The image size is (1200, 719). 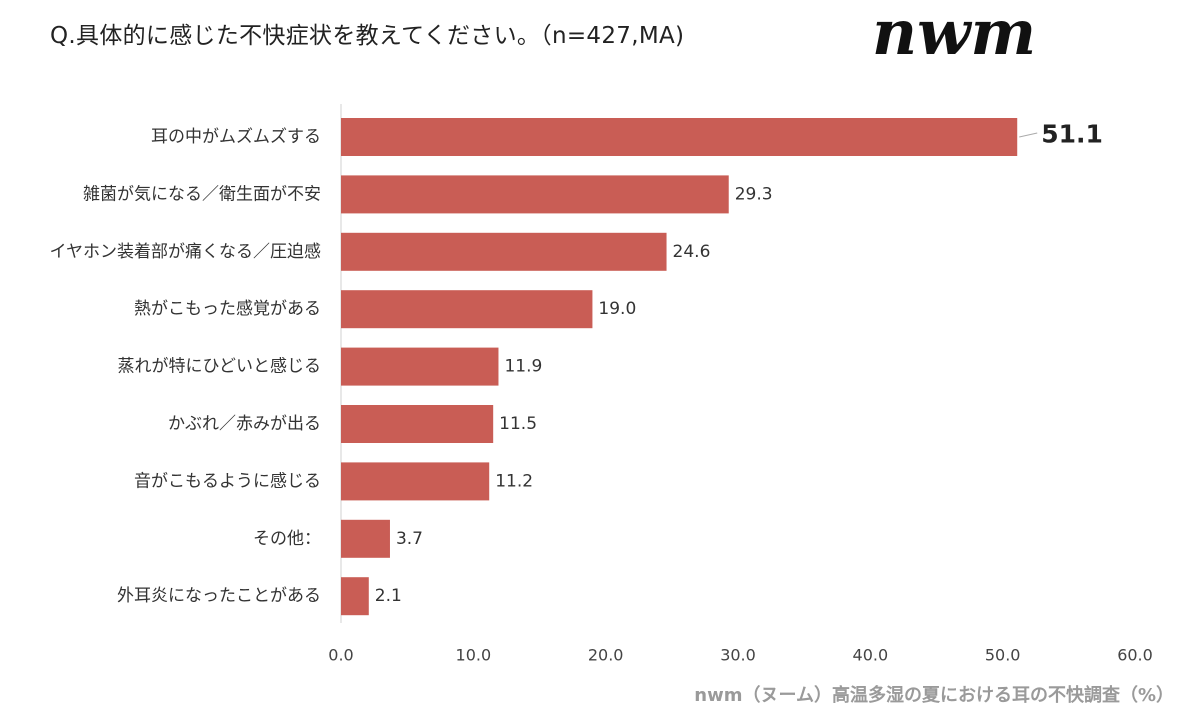 I want to click on nwm-logo: nwm, so click(x=974, y=35).